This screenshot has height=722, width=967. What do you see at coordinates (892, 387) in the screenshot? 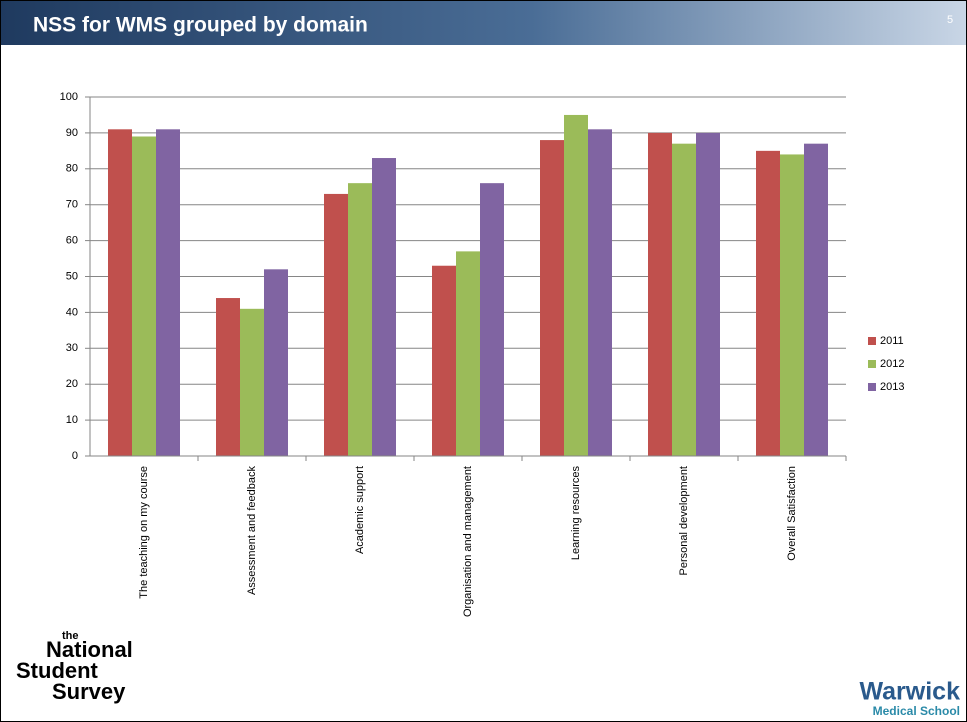
I see `legend-label: 2013` at bounding box center [892, 387].